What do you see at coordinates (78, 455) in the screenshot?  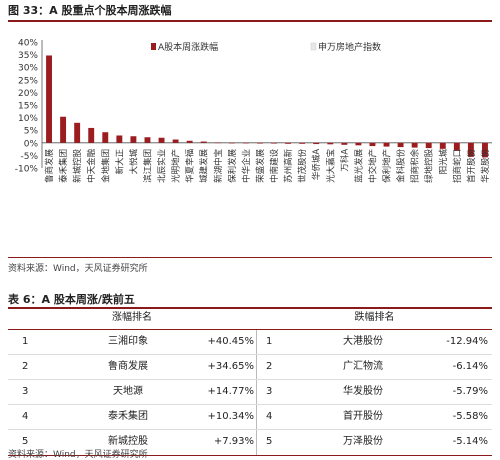 I see `table-source: 资料来源：Wind，天风证券研究所` at bounding box center [78, 455].